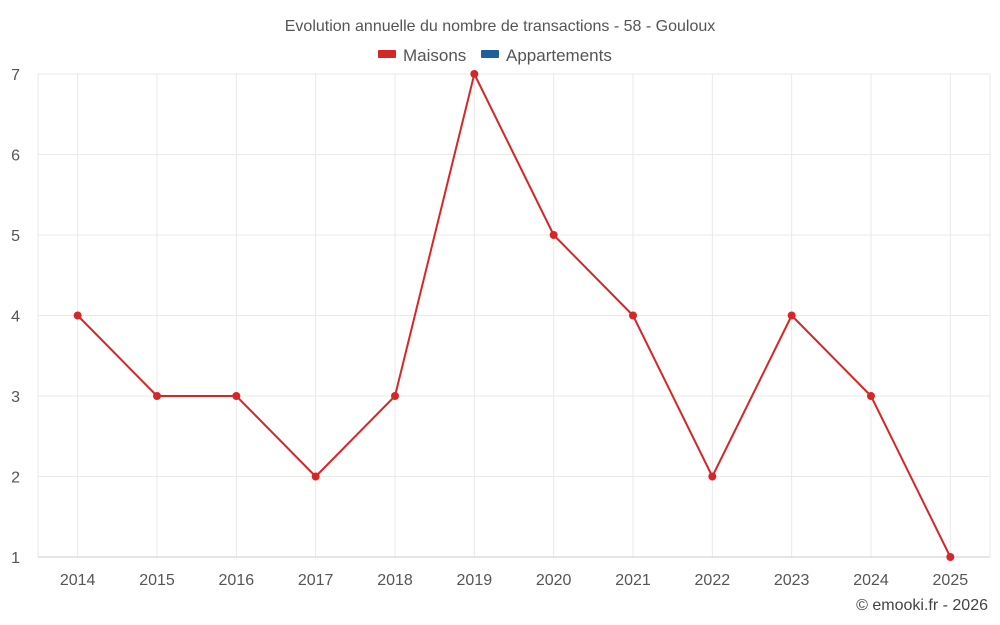  I want to click on y-tick-label: 4, so click(15, 317).